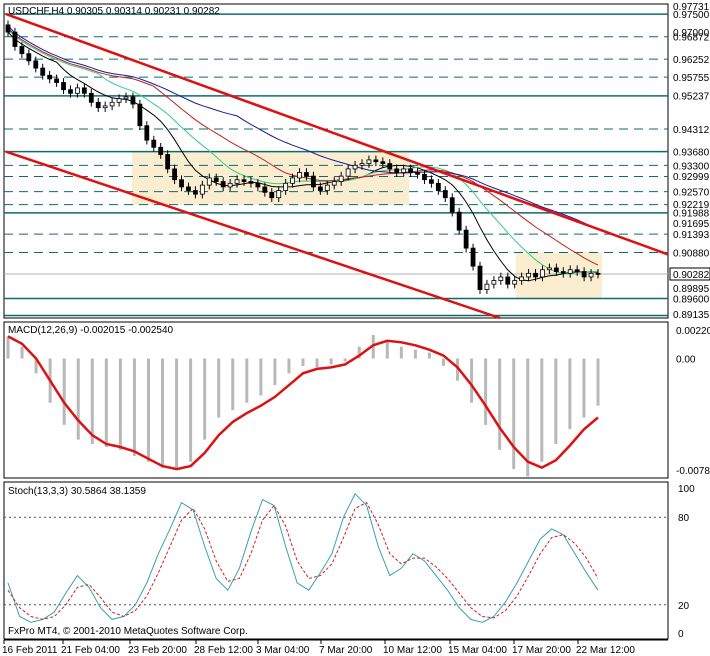  What do you see at coordinates (691, 235) in the screenshot?
I see `price-axis-label: 0.91393` at bounding box center [691, 235].